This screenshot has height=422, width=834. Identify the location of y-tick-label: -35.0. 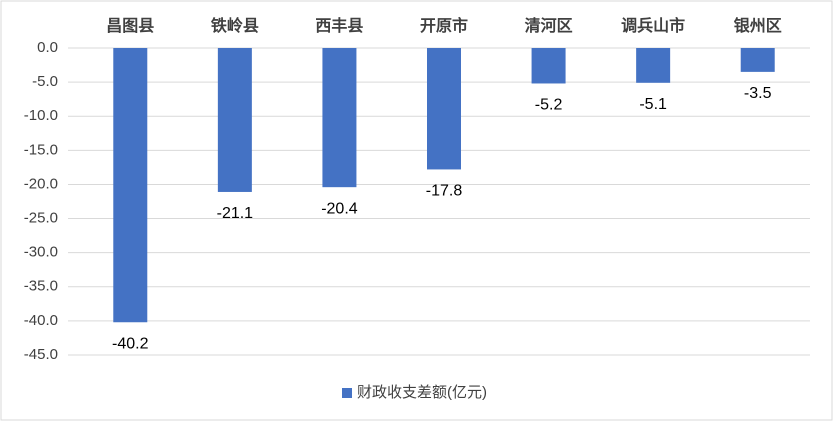
(41, 286).